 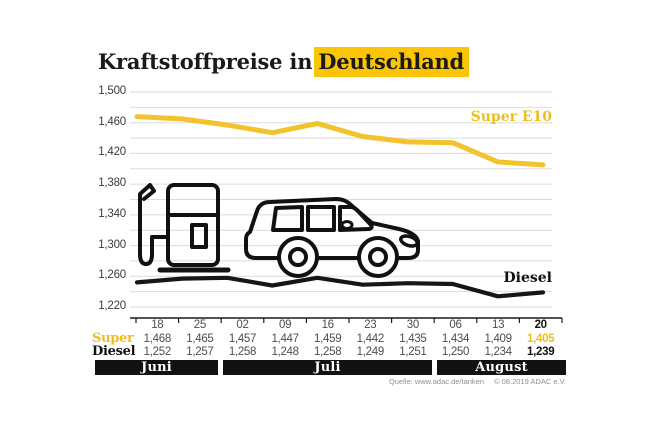 I want to click on diesel-value-cell: 1,239, so click(x=541, y=352).